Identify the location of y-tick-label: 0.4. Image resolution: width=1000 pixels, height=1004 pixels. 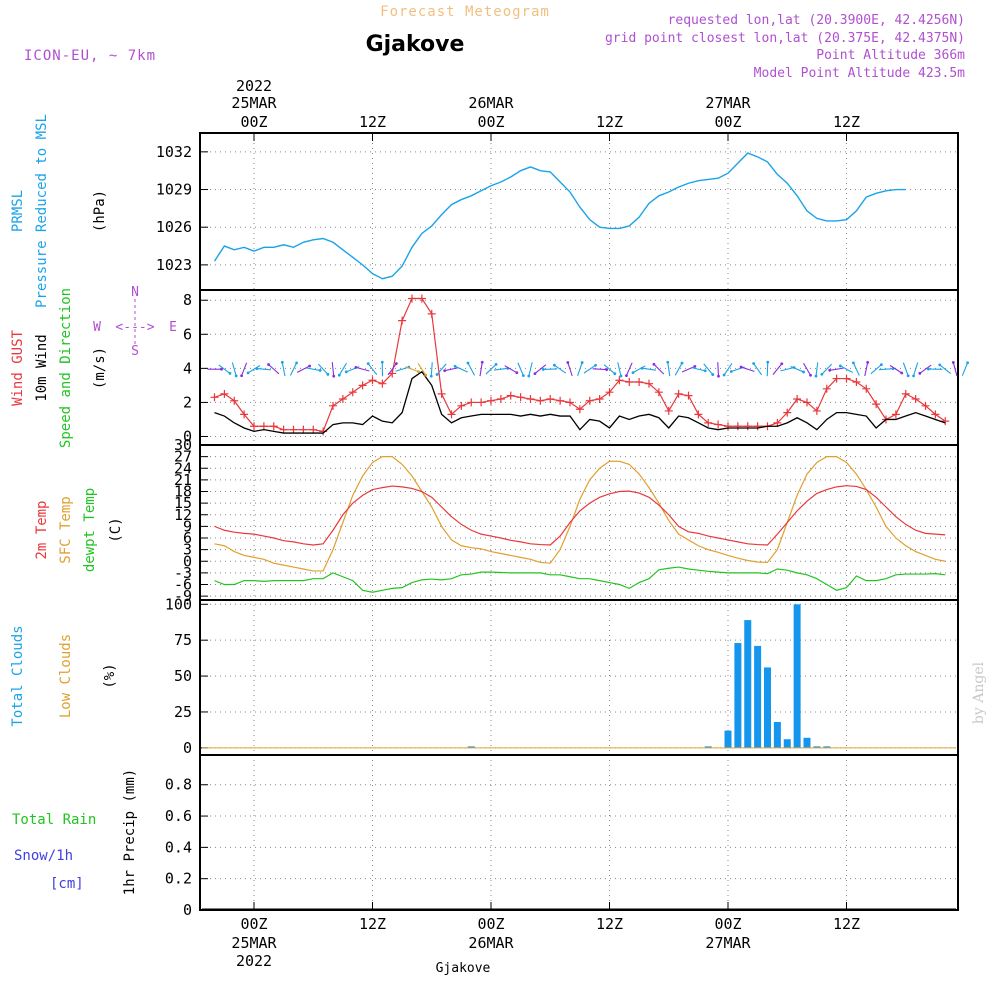
(178, 847).